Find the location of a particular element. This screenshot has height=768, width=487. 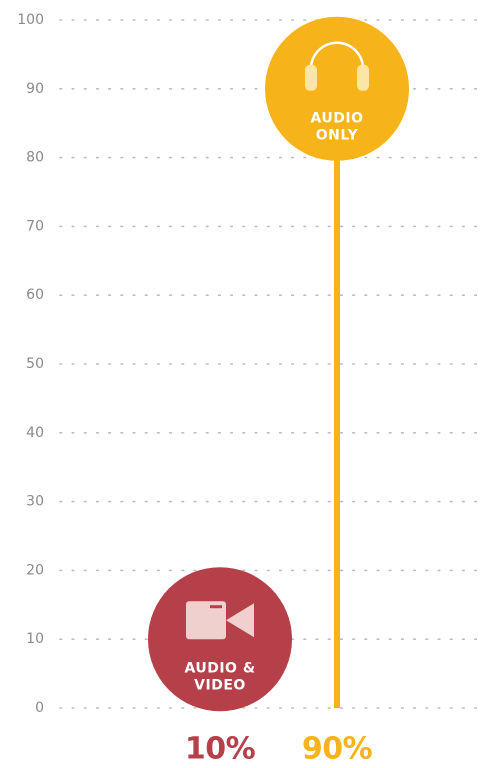

y-tick-label: 80 is located at coordinates (35, 158).